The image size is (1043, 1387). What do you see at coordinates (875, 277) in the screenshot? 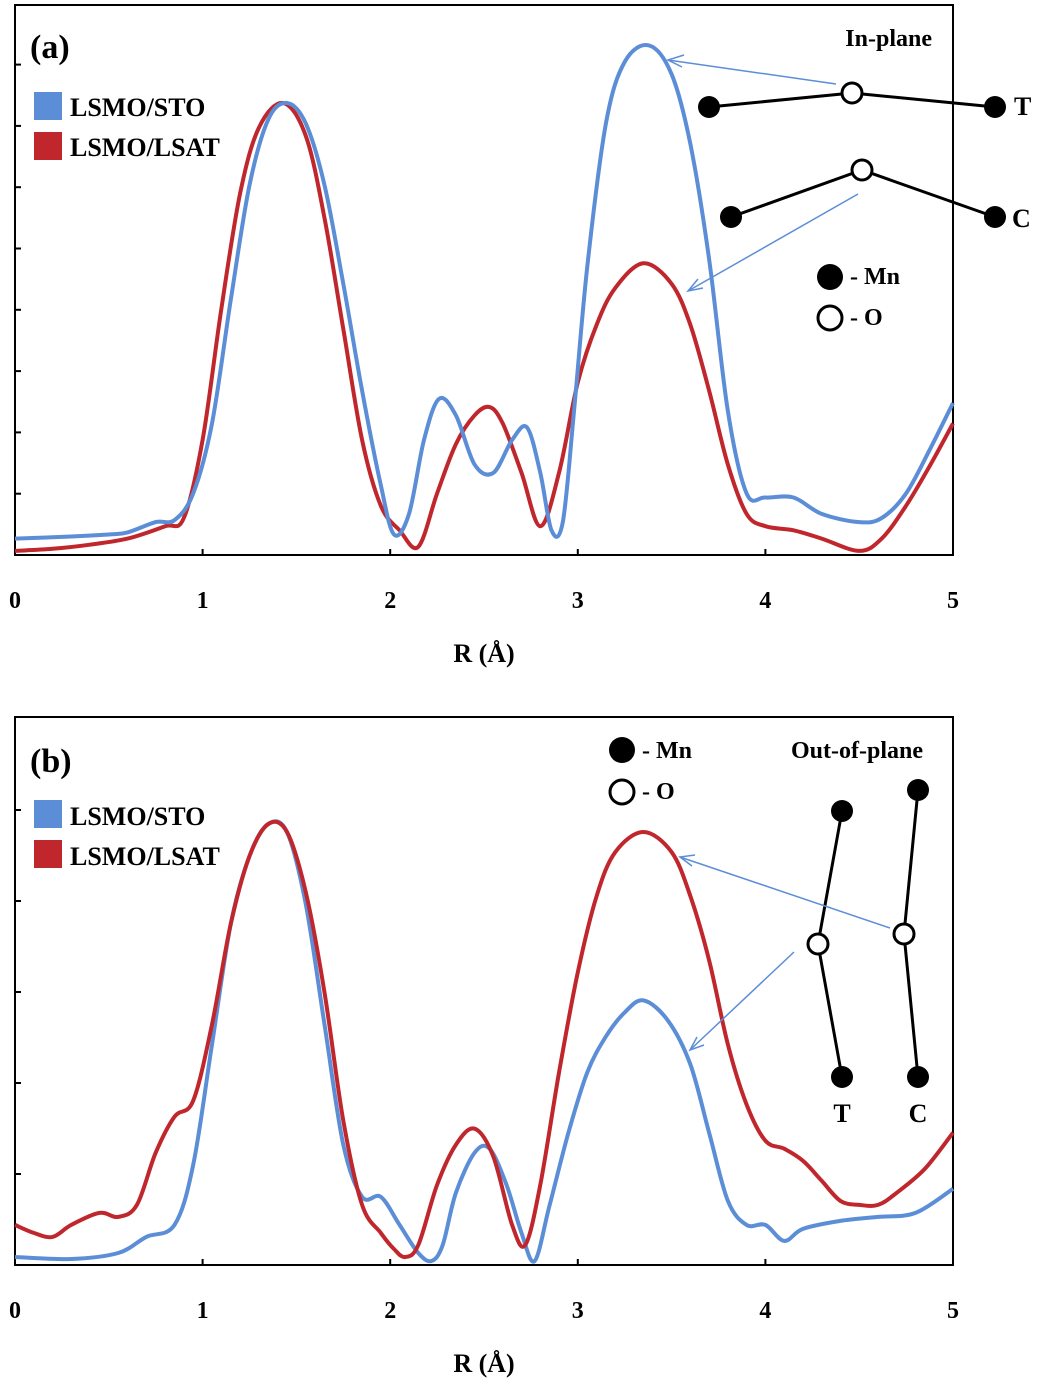
I see `mn-legend-label-a: - Mn` at bounding box center [875, 277].